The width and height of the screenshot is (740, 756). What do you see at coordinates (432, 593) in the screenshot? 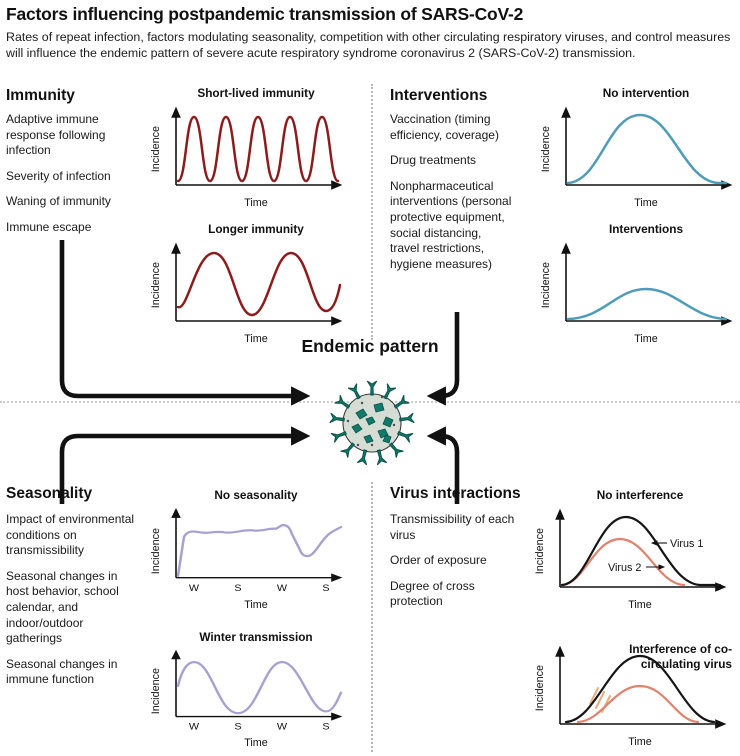
I see `virus-interactions-item: Degree of cross protection` at bounding box center [432, 593].